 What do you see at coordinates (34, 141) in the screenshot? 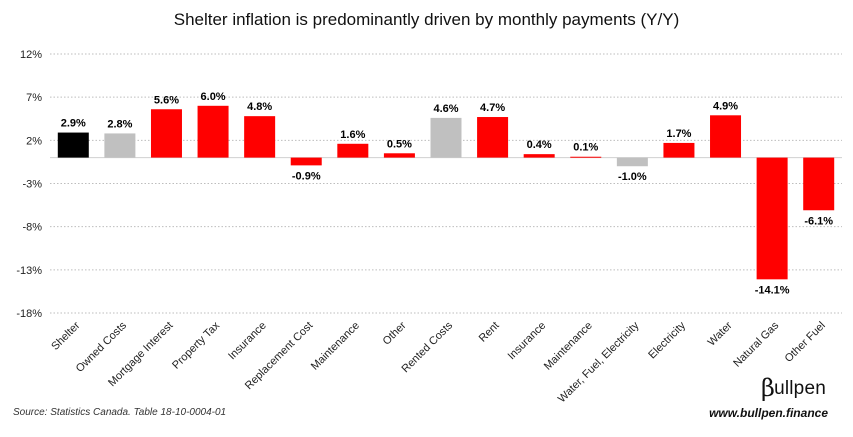
I see `y-tick-label: 2%` at bounding box center [34, 141].